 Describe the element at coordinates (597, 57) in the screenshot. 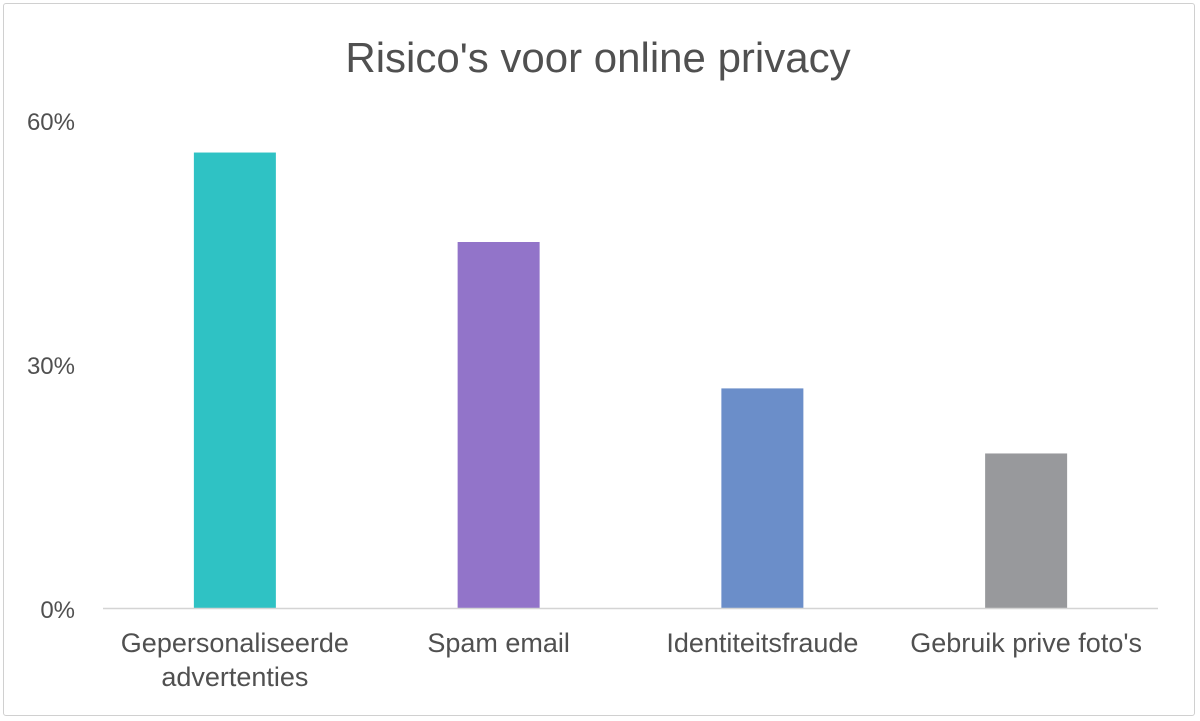

I see `chart-title: Risico's voor online privacy` at that location.